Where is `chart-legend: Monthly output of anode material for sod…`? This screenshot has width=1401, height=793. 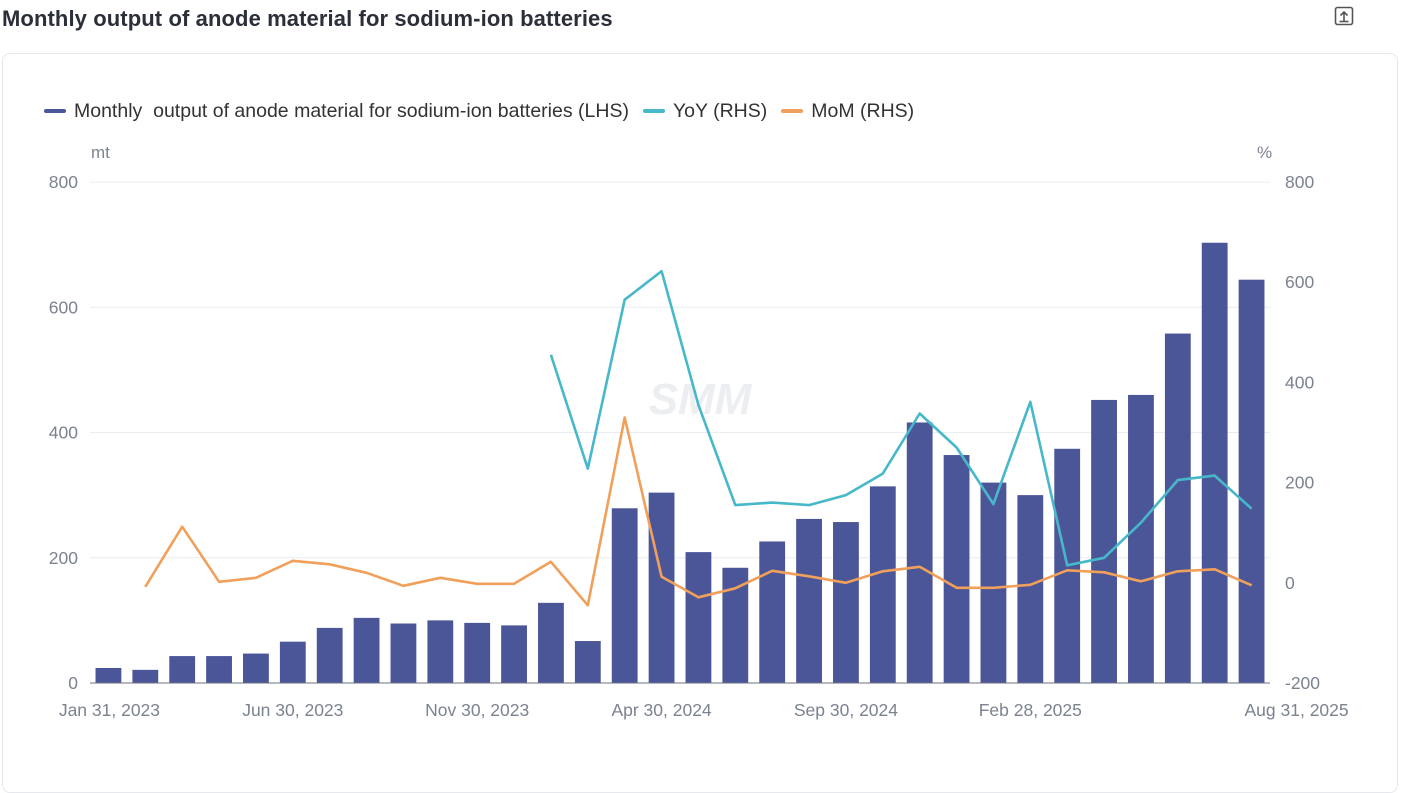
chart-legend: Monthly output of anode material for sod… is located at coordinates (486, 111).